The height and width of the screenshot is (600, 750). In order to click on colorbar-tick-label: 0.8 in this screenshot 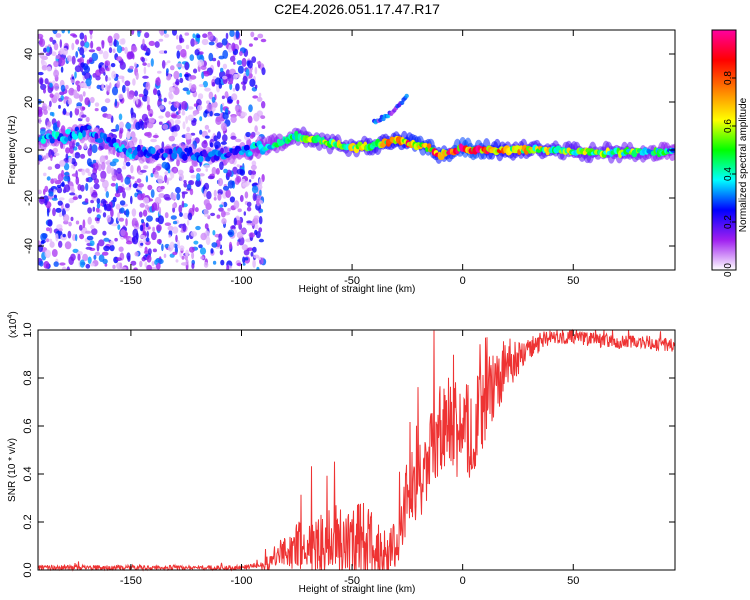, I will do `click(728, 78)`.